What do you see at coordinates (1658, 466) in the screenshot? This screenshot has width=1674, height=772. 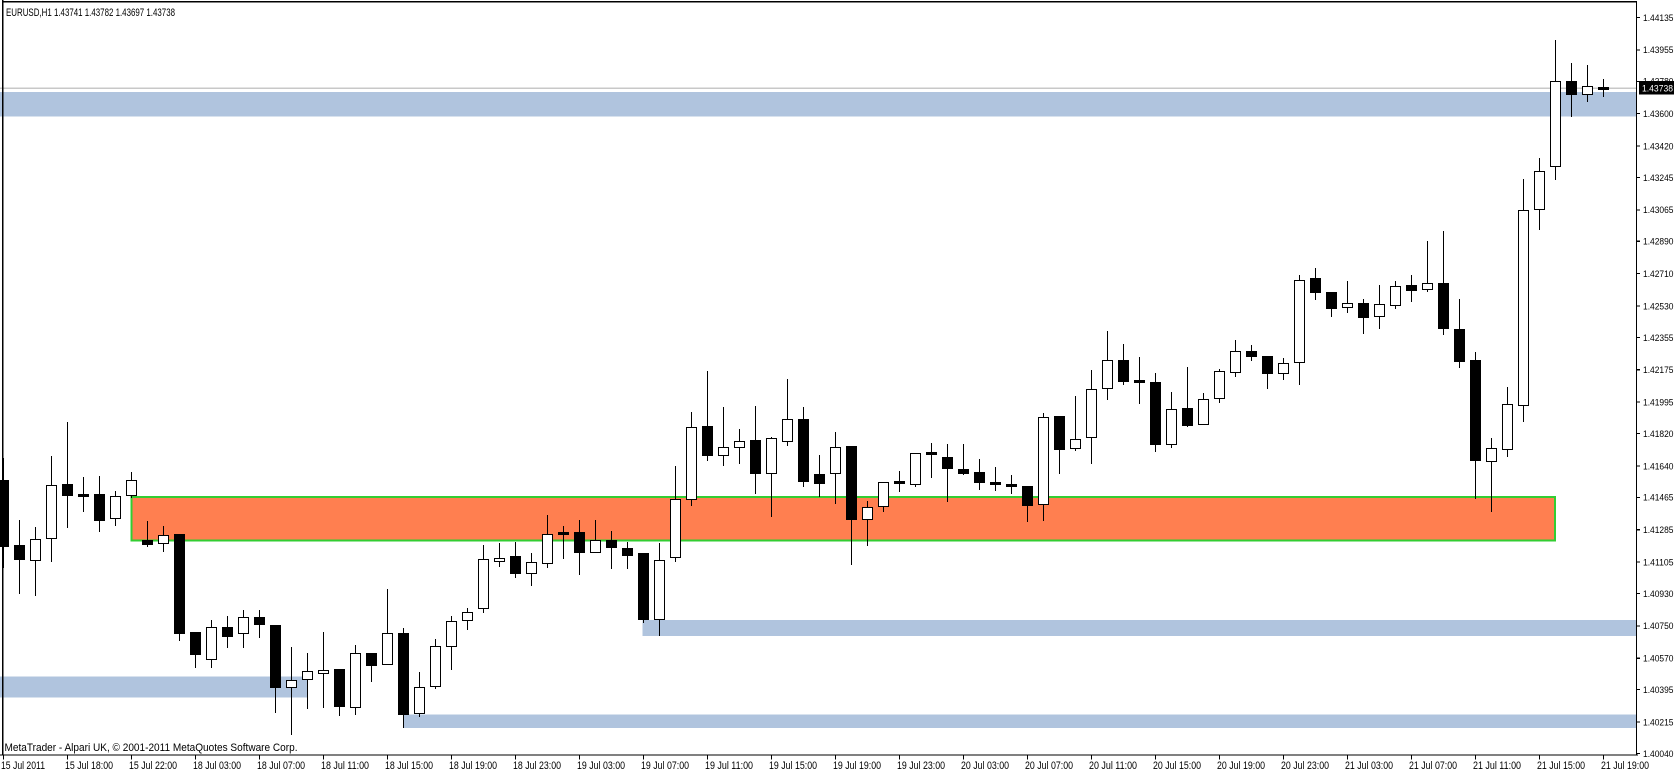 I see `svg-text: 1.41640` at bounding box center [1658, 466].